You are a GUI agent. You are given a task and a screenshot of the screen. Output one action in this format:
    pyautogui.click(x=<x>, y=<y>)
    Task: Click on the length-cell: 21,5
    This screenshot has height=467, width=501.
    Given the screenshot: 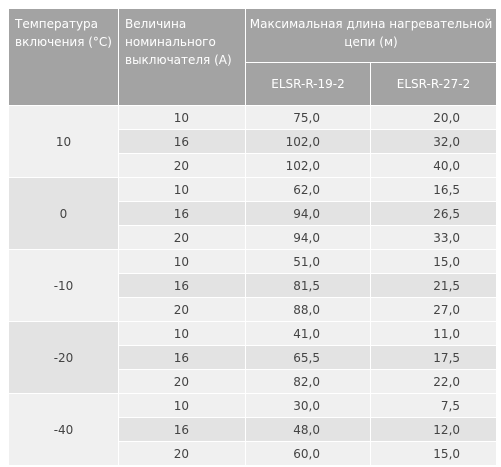 What is the action you would take?
    pyautogui.click(x=433, y=285)
    